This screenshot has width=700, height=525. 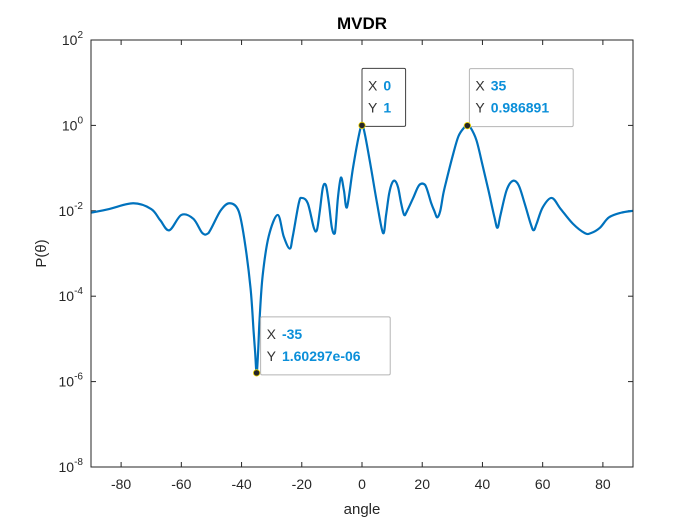 What do you see at coordinates (80, 35) in the screenshot?
I see `y-tick-exponent: 2` at bounding box center [80, 35].